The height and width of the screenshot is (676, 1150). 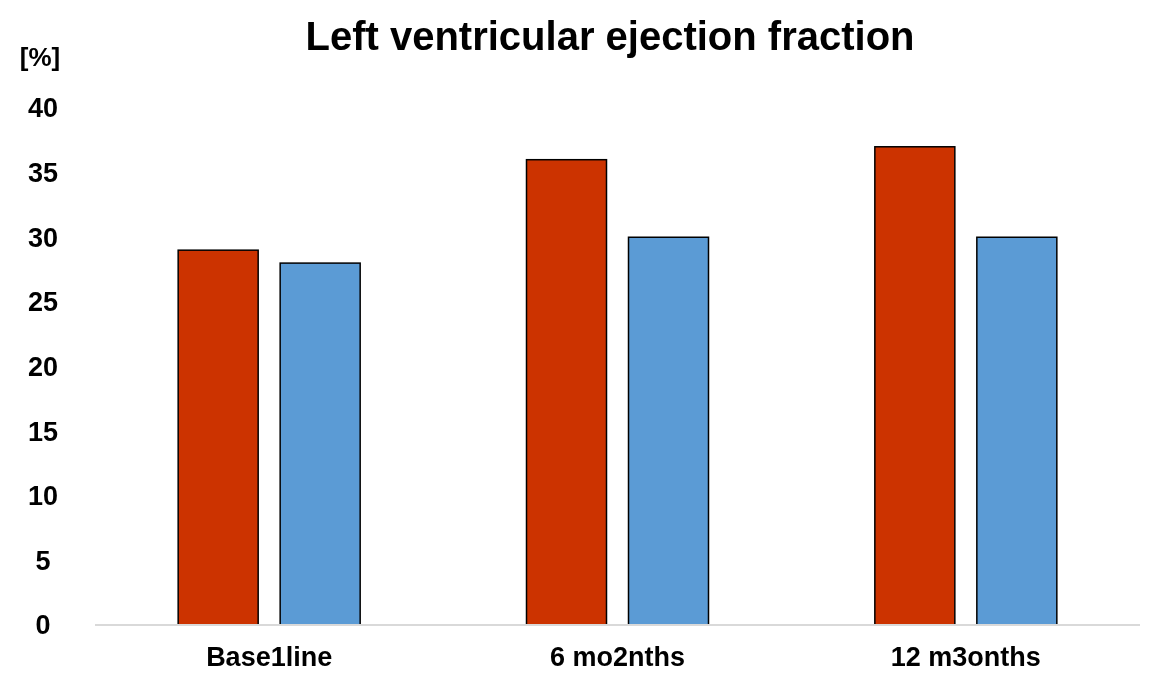 I want to click on x-tick-label: 12 m3onths, so click(x=965, y=657).